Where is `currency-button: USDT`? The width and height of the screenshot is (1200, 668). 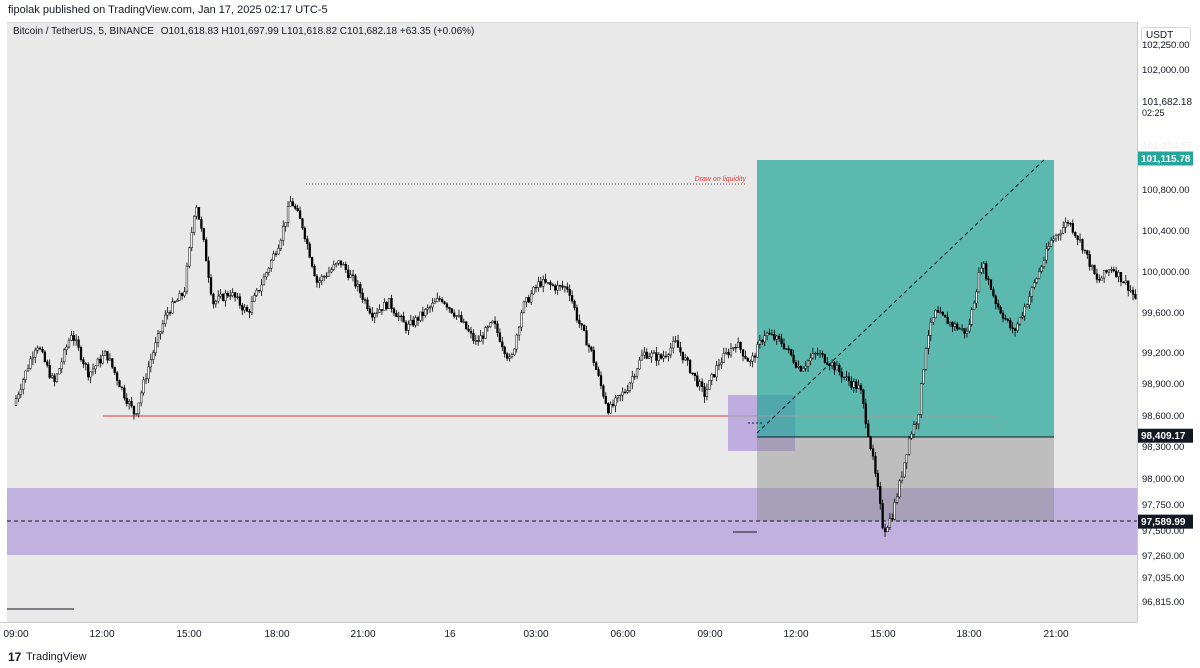
currency-button: USDT is located at coordinates (1166, 35).